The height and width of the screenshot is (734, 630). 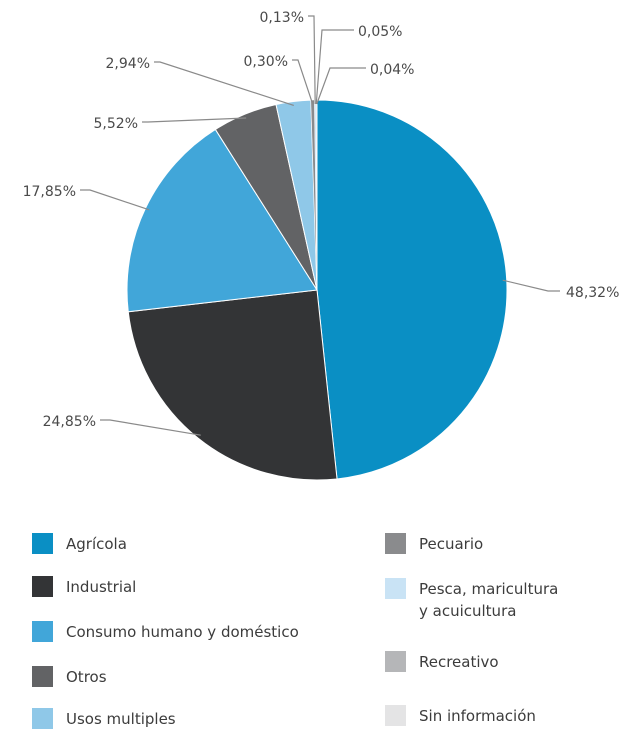 I want to click on legend-item-4: Otros, so click(x=69, y=677).